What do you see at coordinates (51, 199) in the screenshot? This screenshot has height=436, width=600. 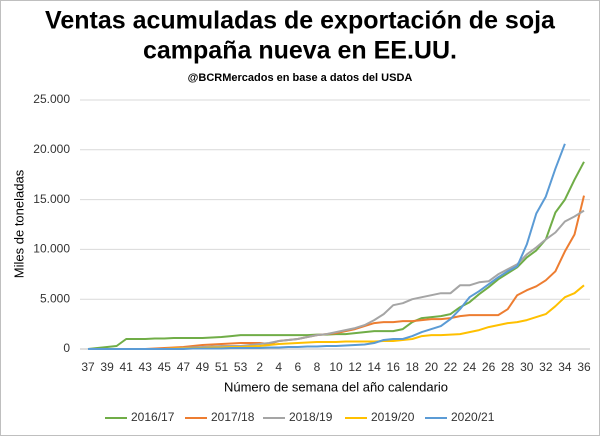 I see `y-tick-label: 15.000` at bounding box center [51, 199].